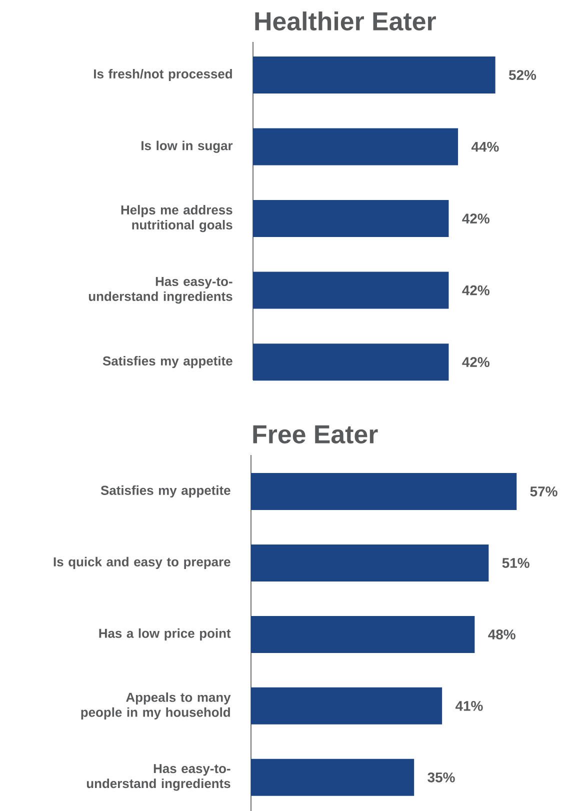 The height and width of the screenshot is (811, 587). What do you see at coordinates (156, 706) in the screenshot?
I see `y-tick-label: Appeals to many people in my household` at bounding box center [156, 706].